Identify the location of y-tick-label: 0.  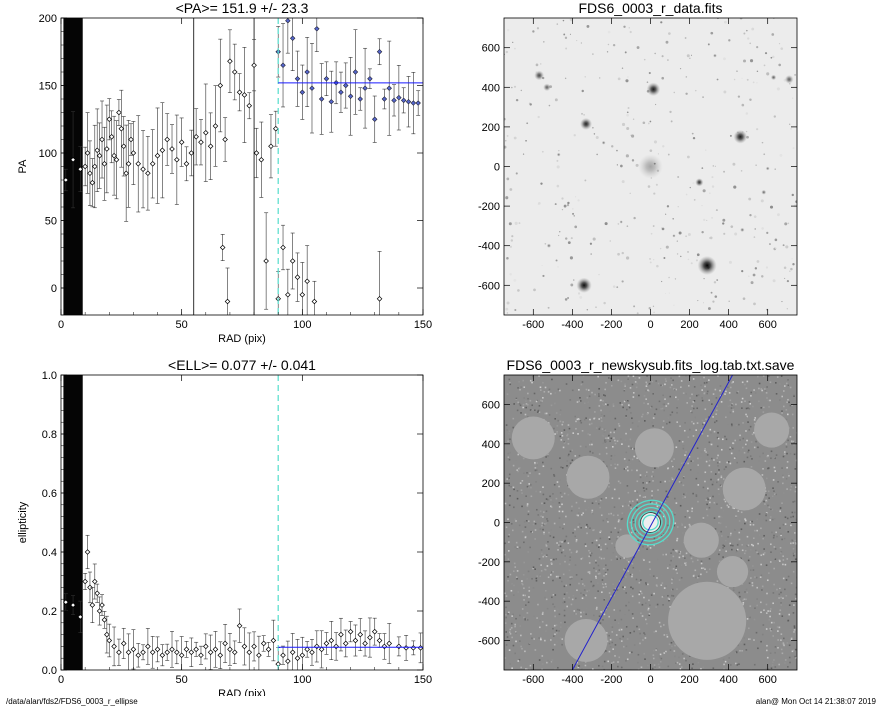
(497, 524).